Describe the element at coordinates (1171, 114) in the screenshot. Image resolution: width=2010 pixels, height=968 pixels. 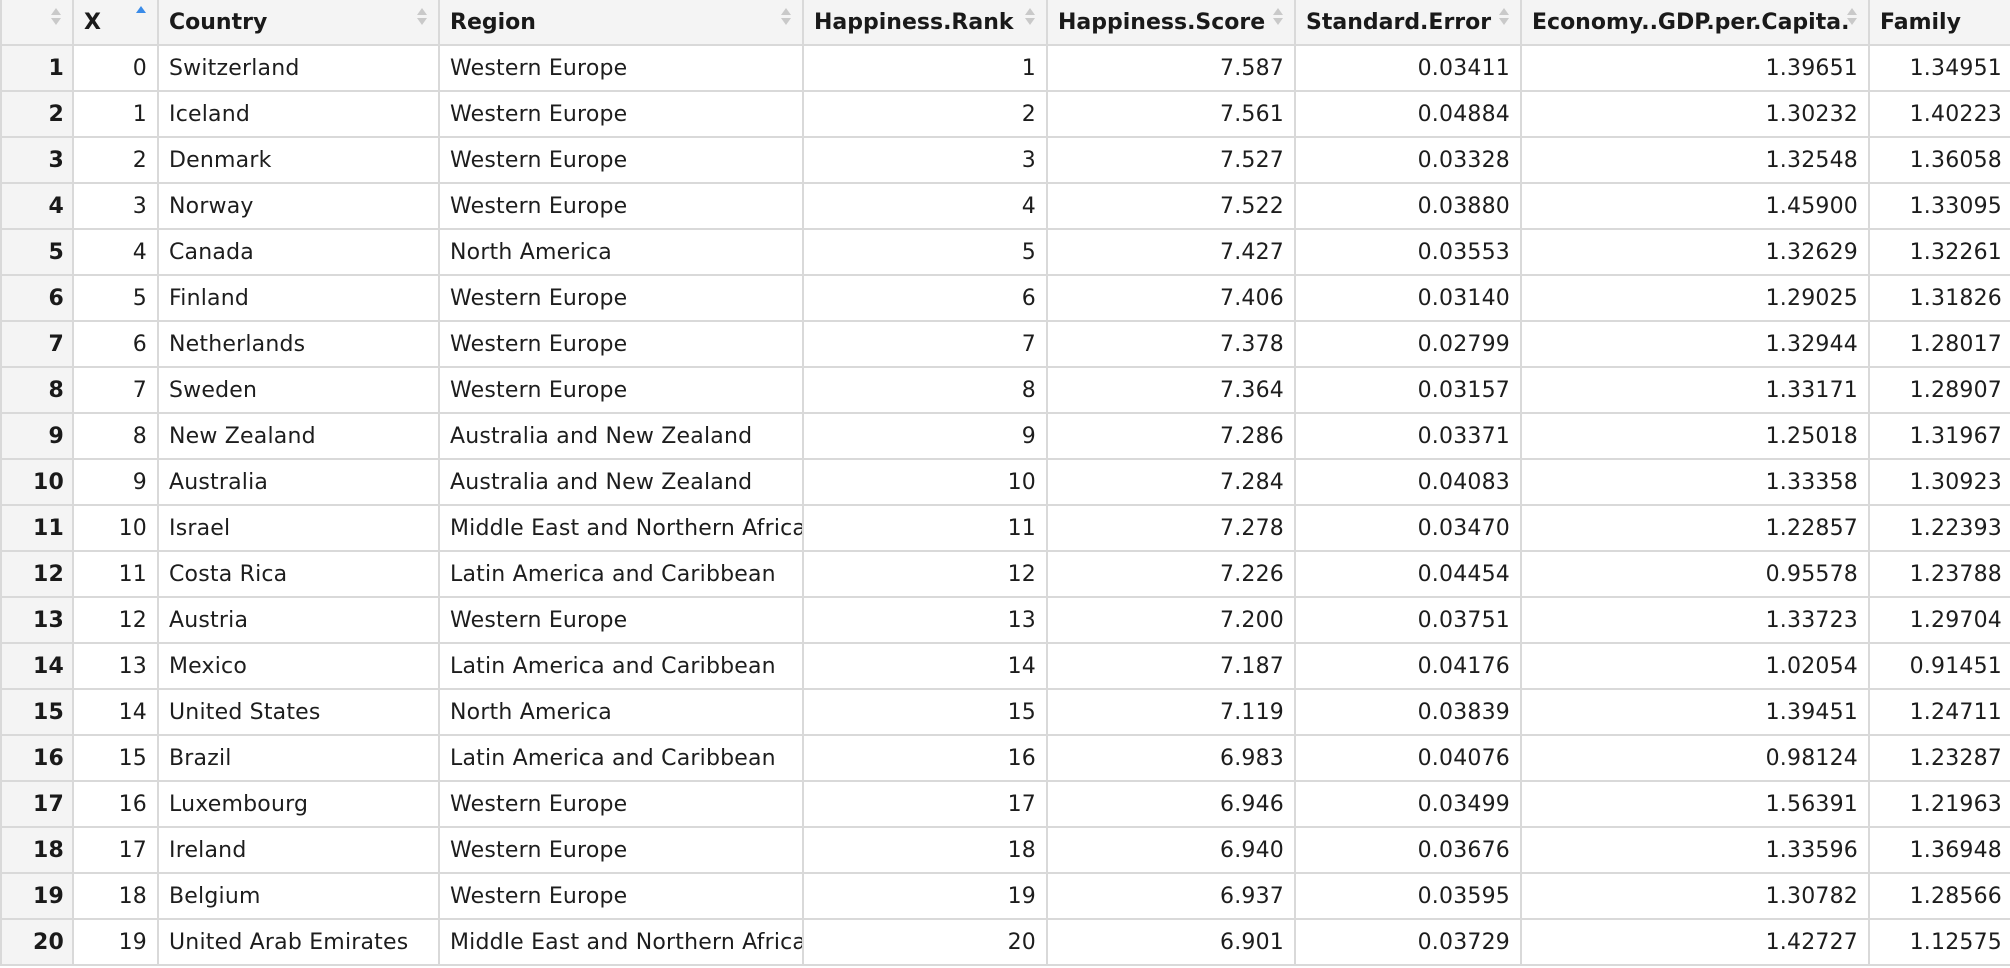
I see `happiness-score-cell: 7.561` at that location.